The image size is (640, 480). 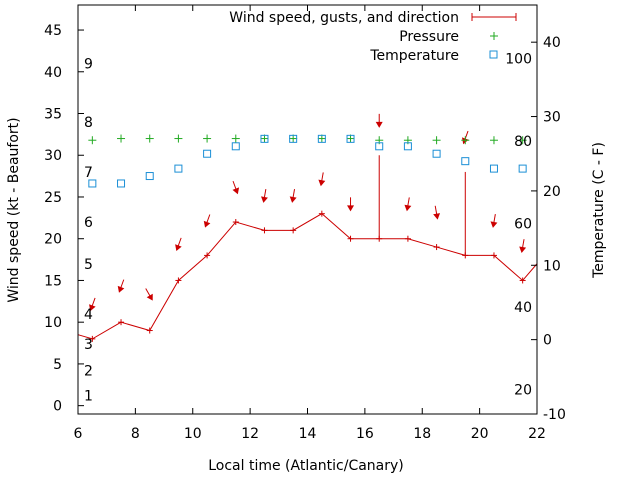 What do you see at coordinates (523, 308) in the screenshot?
I see `fahrenheit-label: 40` at bounding box center [523, 308].